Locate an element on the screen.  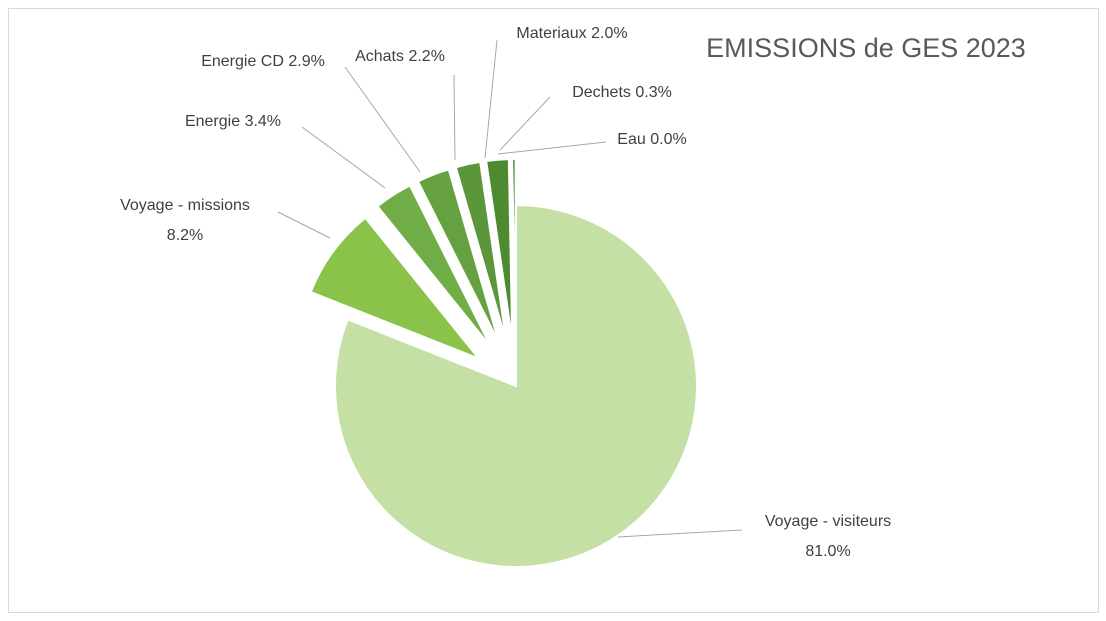
slice-label: Voyage - visiteurs is located at coordinates (828, 521).